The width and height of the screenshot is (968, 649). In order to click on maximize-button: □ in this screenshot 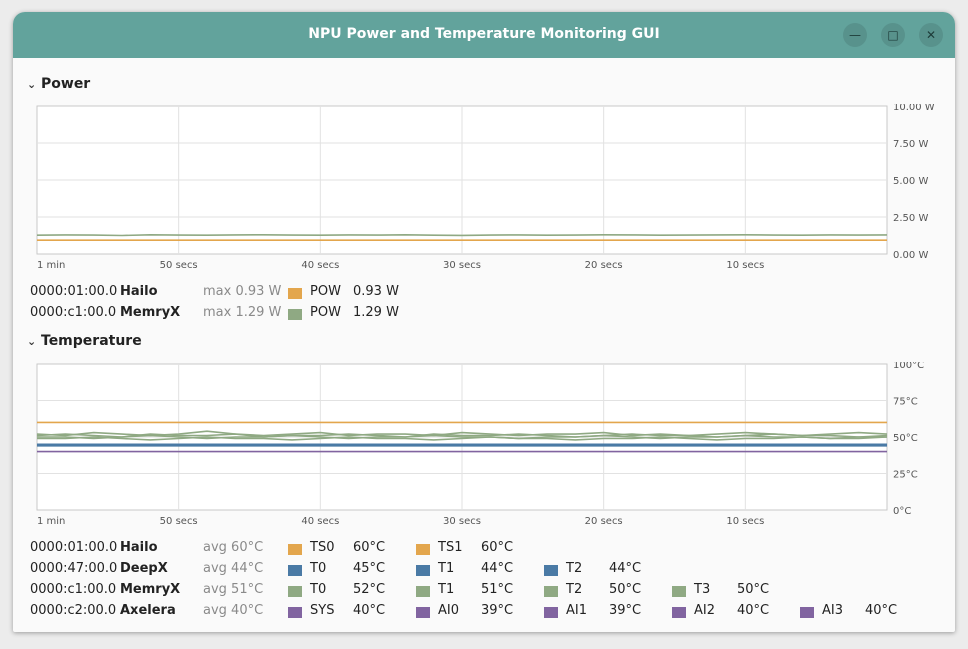, I will do `click(893, 35)`.